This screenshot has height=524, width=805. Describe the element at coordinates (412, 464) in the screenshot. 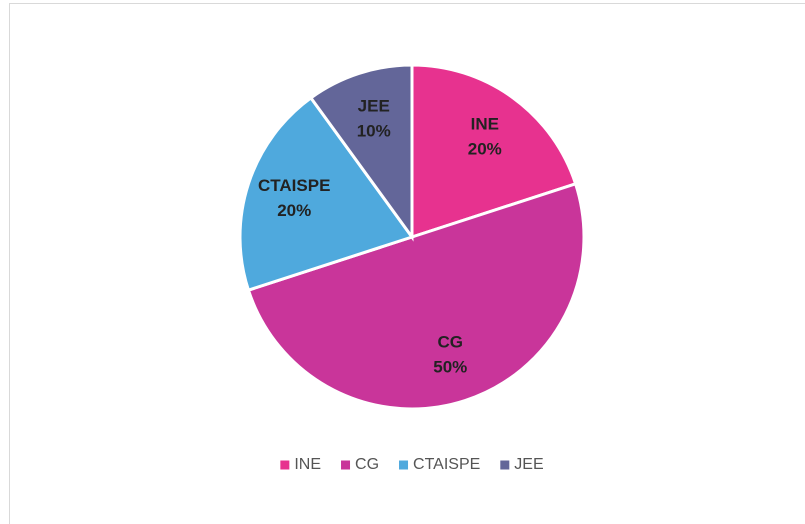

I see `legend: INE CG CTAISPE JEE` at that location.